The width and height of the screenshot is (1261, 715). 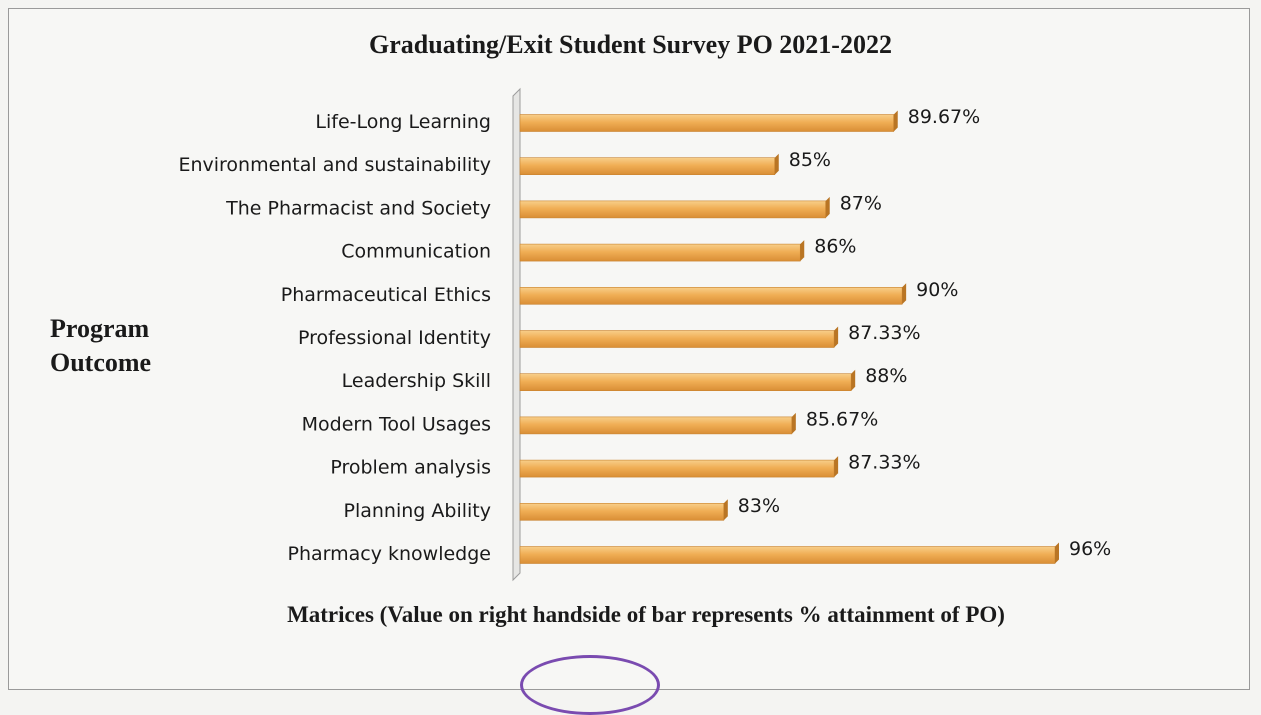 I want to click on category-label: Leadership Skill, so click(x=416, y=381).